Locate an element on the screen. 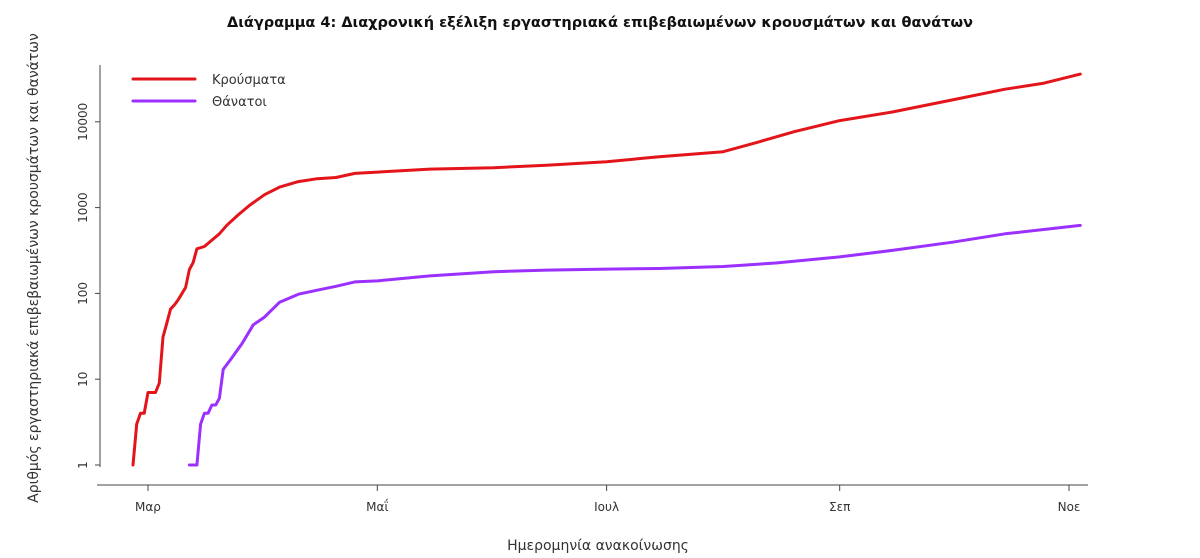 The width and height of the screenshot is (1200, 558). x-ticks: Μαρ Μαΐ Ιουλ Σεπ Νοε is located at coordinates (607, 499).